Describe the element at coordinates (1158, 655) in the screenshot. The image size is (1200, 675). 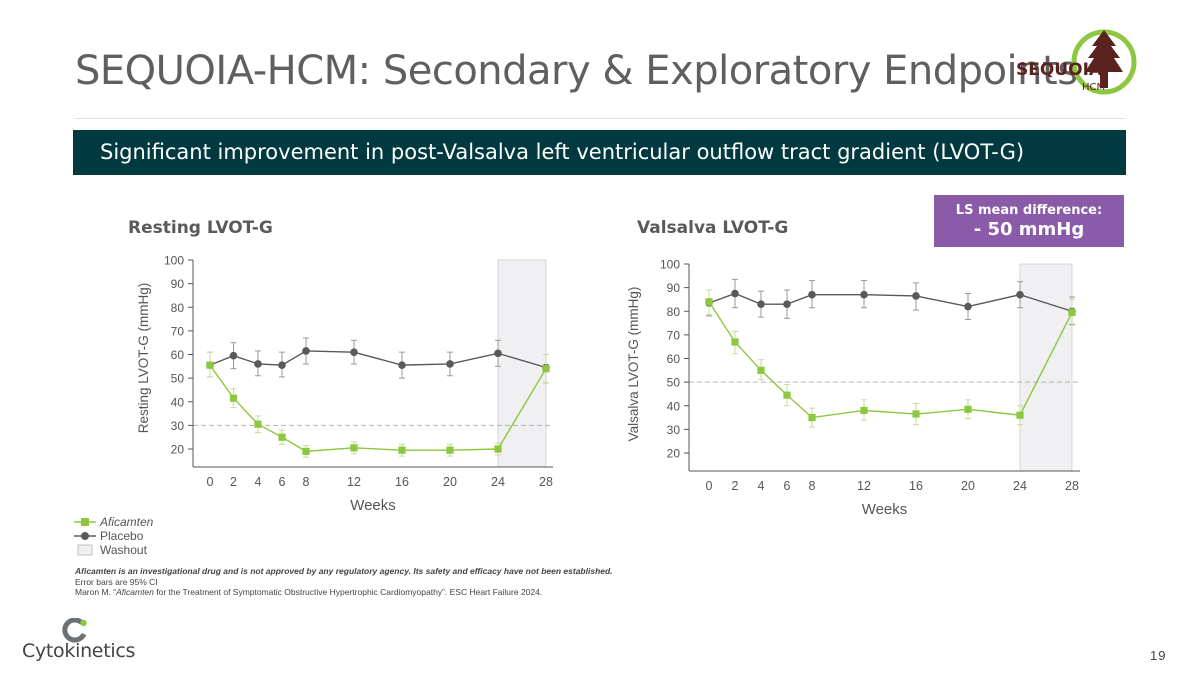
I see `page-number: 19` at that location.